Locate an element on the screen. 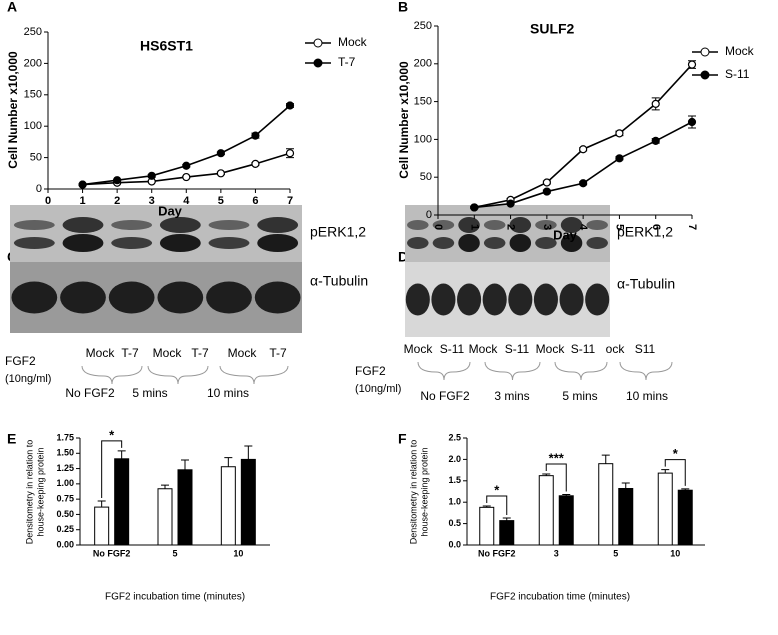  y-axis-label: Densitometry in relation to is located at coordinates (413, 492).